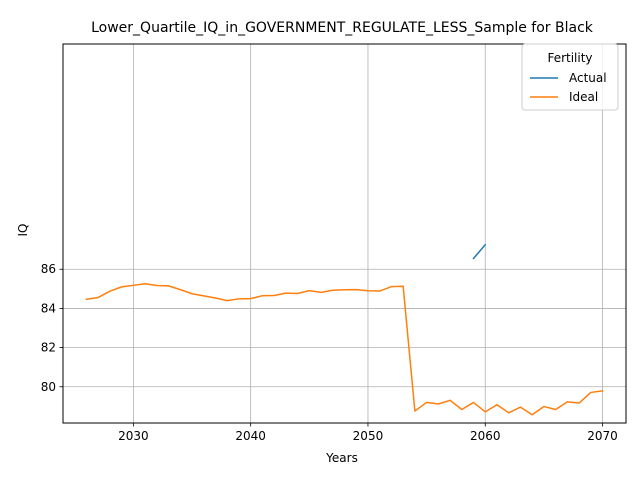 The width and height of the screenshot is (640, 480). I want to click on x-axis-label: Years, so click(341, 458).